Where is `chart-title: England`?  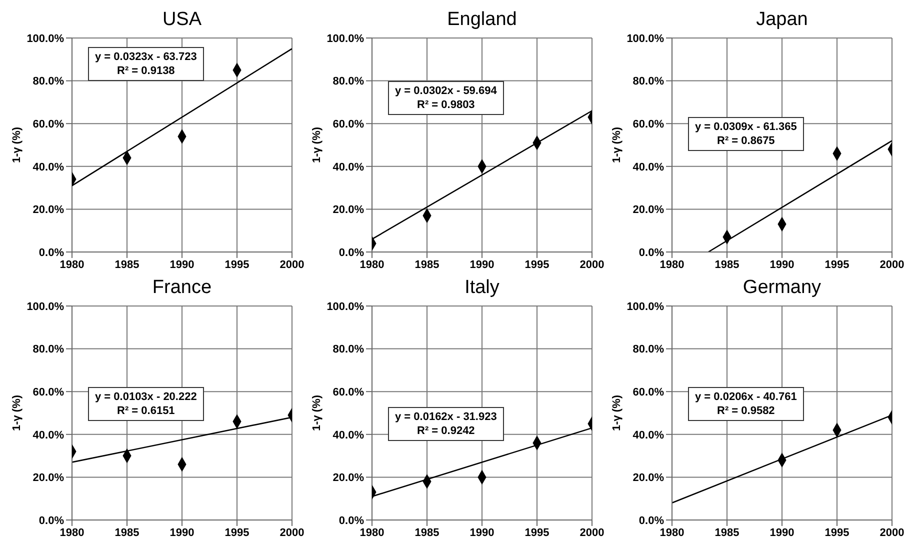
chart-title: England is located at coordinates (482, 20).